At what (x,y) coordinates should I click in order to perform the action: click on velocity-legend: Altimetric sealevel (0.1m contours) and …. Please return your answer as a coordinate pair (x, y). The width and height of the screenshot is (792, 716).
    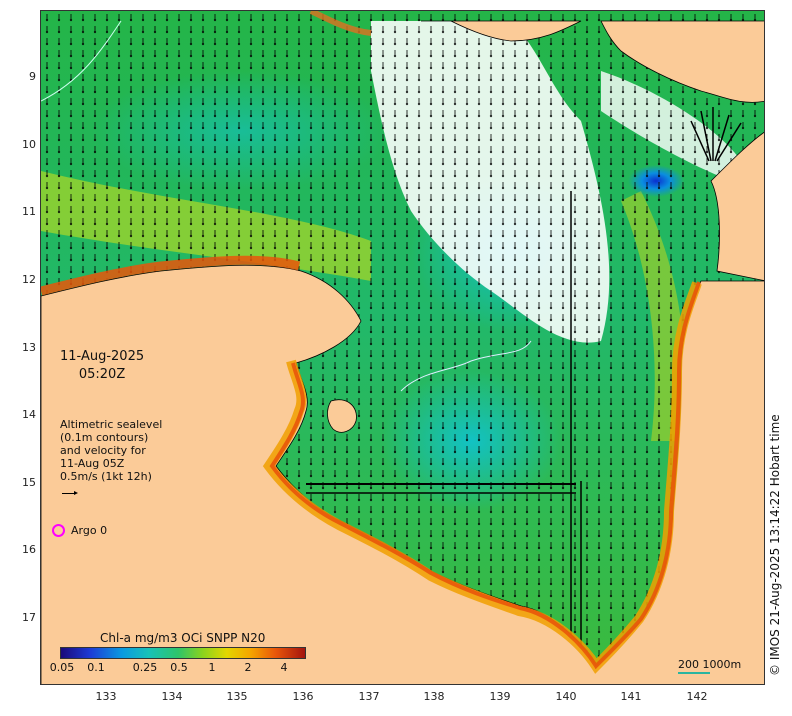
    Looking at the image, I should click on (111, 458).